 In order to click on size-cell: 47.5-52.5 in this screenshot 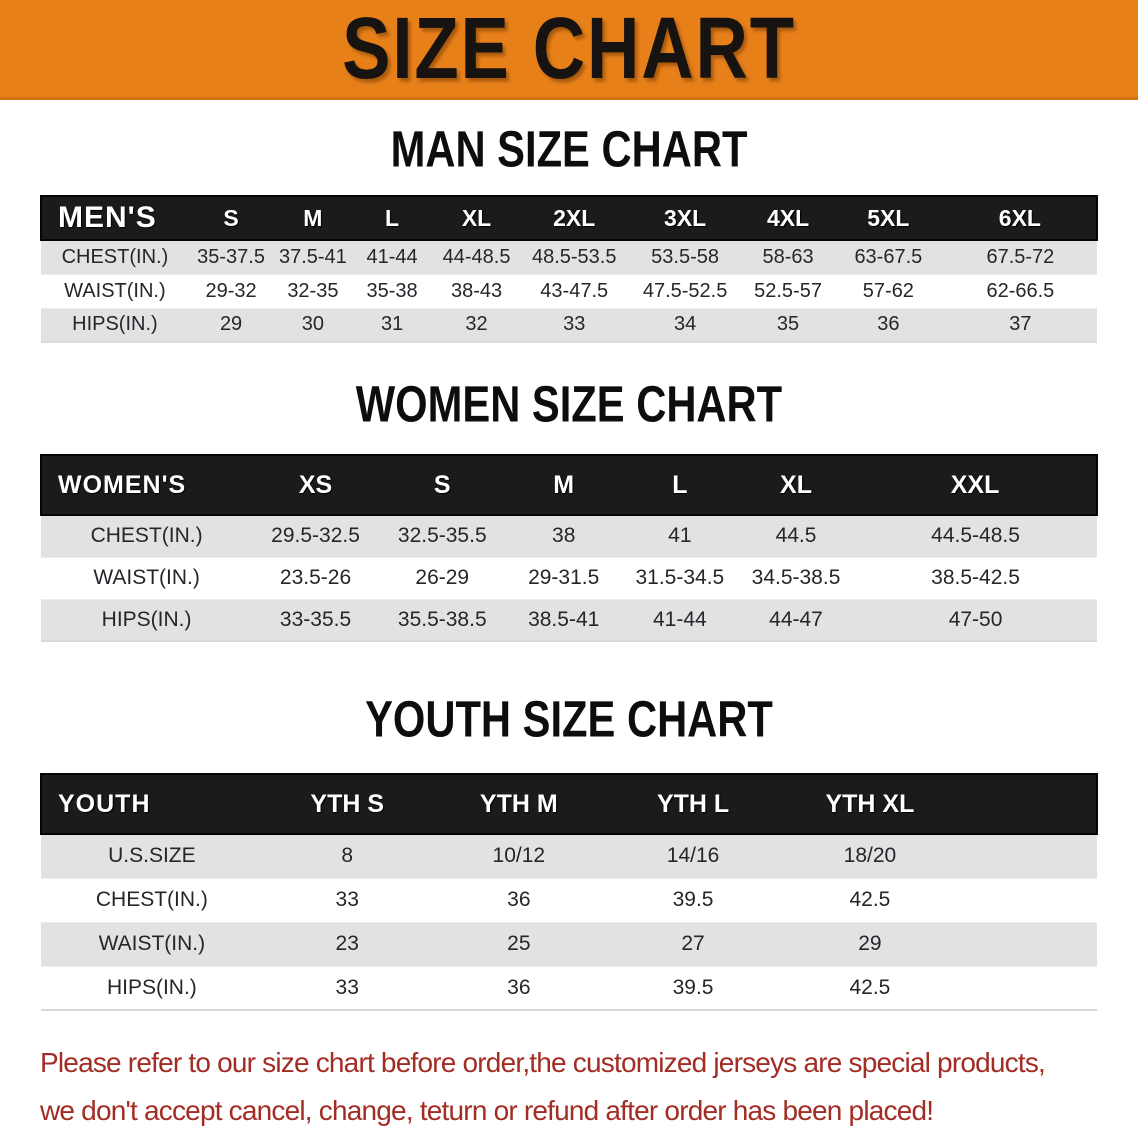, I will do `click(685, 290)`.